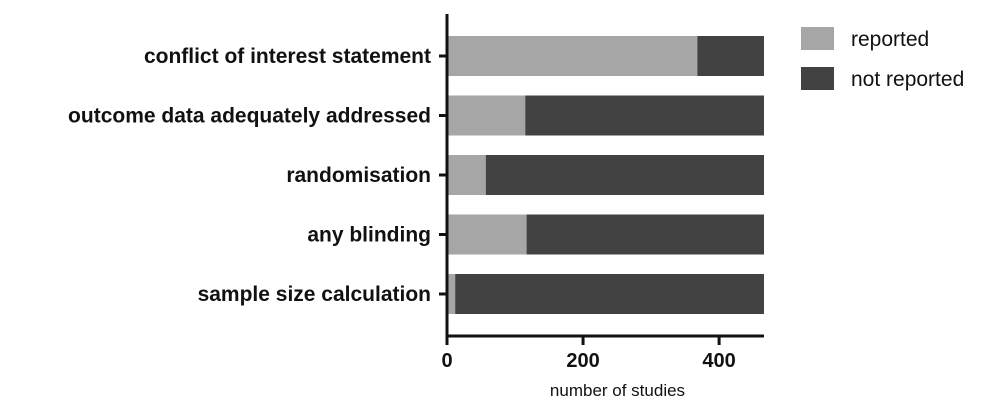 The image size is (1008, 404). Describe the element at coordinates (882, 59) in the screenshot. I see `legend: reported not reported` at that location.